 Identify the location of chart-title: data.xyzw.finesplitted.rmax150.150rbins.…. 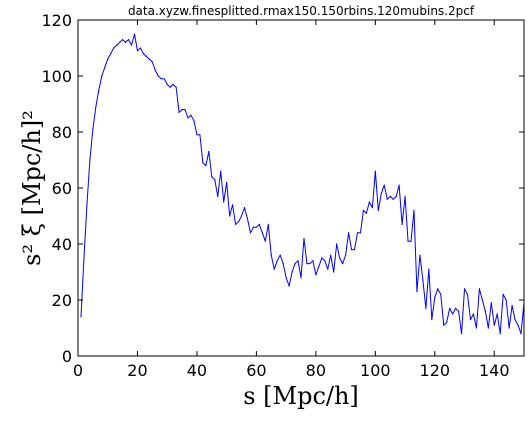
(301, 11).